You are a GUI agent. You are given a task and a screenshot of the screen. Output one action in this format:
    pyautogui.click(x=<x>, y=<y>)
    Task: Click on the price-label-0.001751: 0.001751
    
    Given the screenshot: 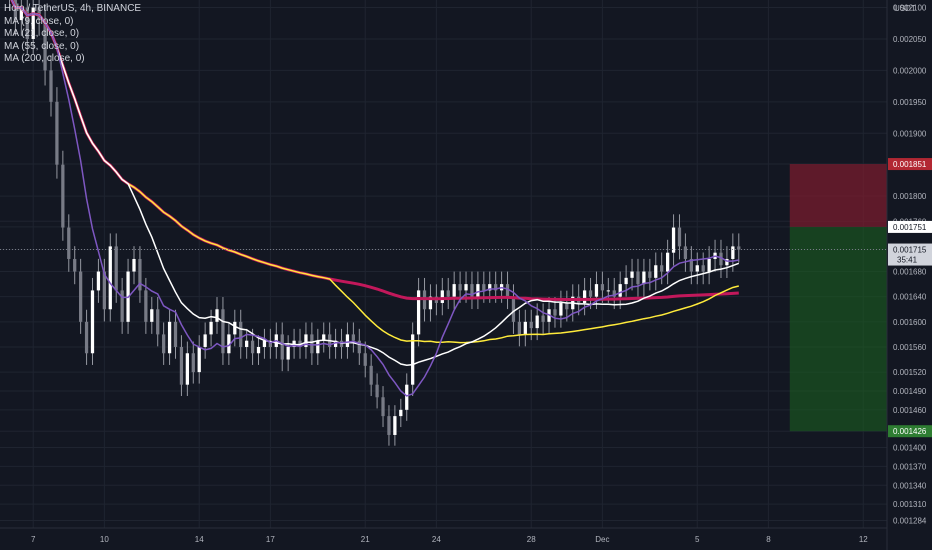 What is the action you would take?
    pyautogui.click(x=910, y=227)
    